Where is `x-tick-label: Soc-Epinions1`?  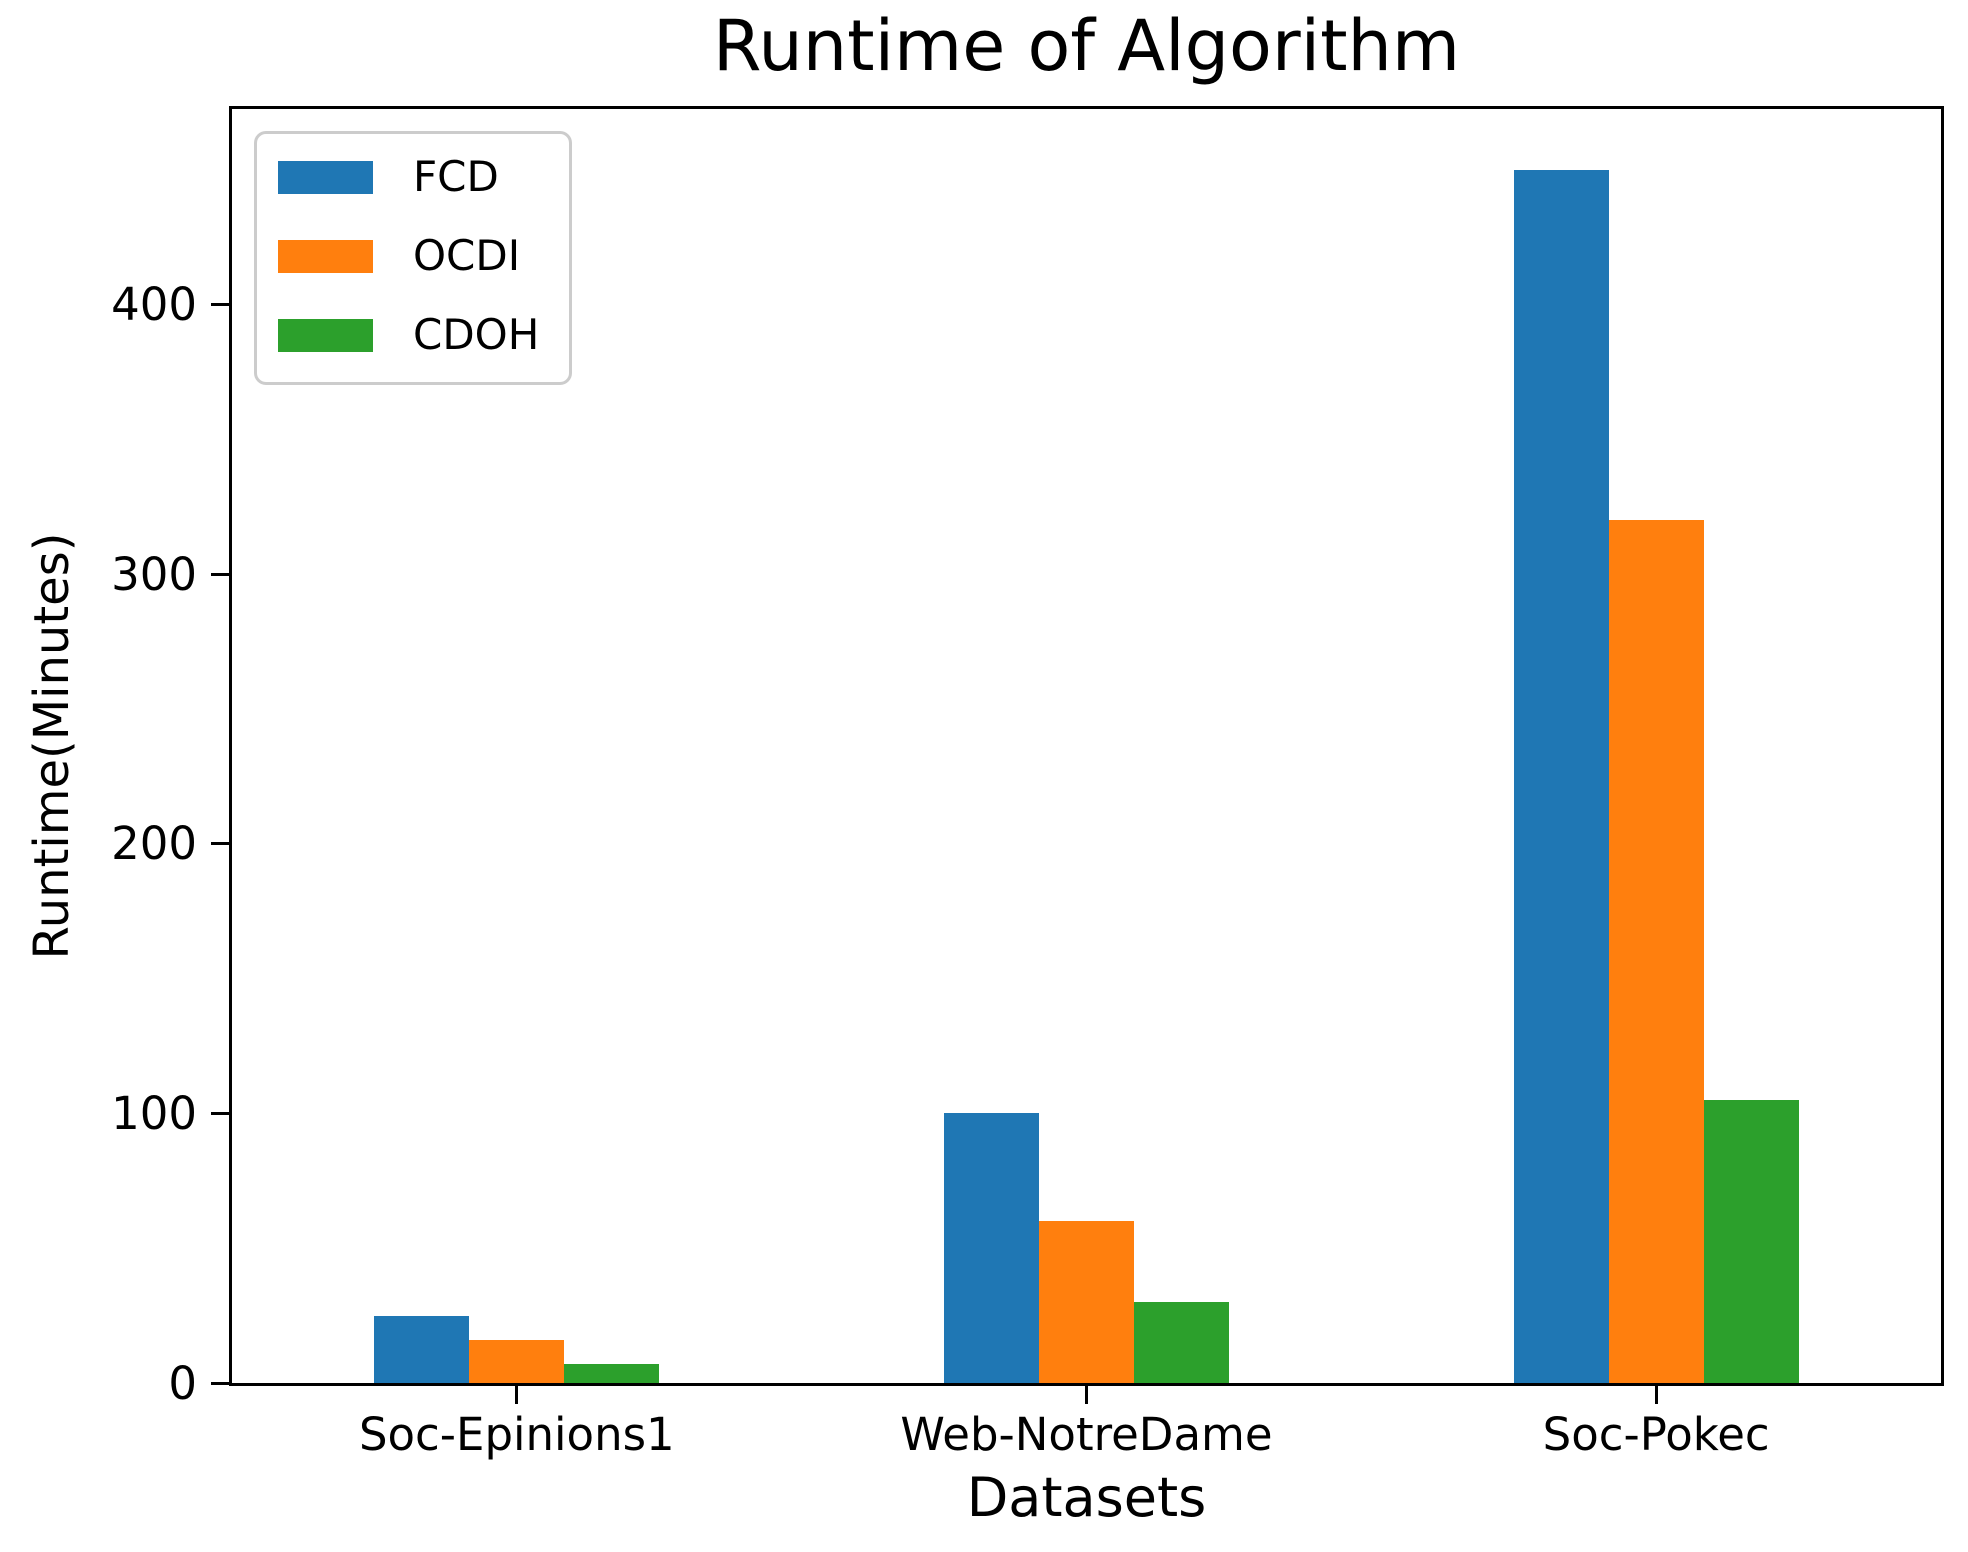
x-tick-label: Soc-Epinions1 is located at coordinates (516, 1434).